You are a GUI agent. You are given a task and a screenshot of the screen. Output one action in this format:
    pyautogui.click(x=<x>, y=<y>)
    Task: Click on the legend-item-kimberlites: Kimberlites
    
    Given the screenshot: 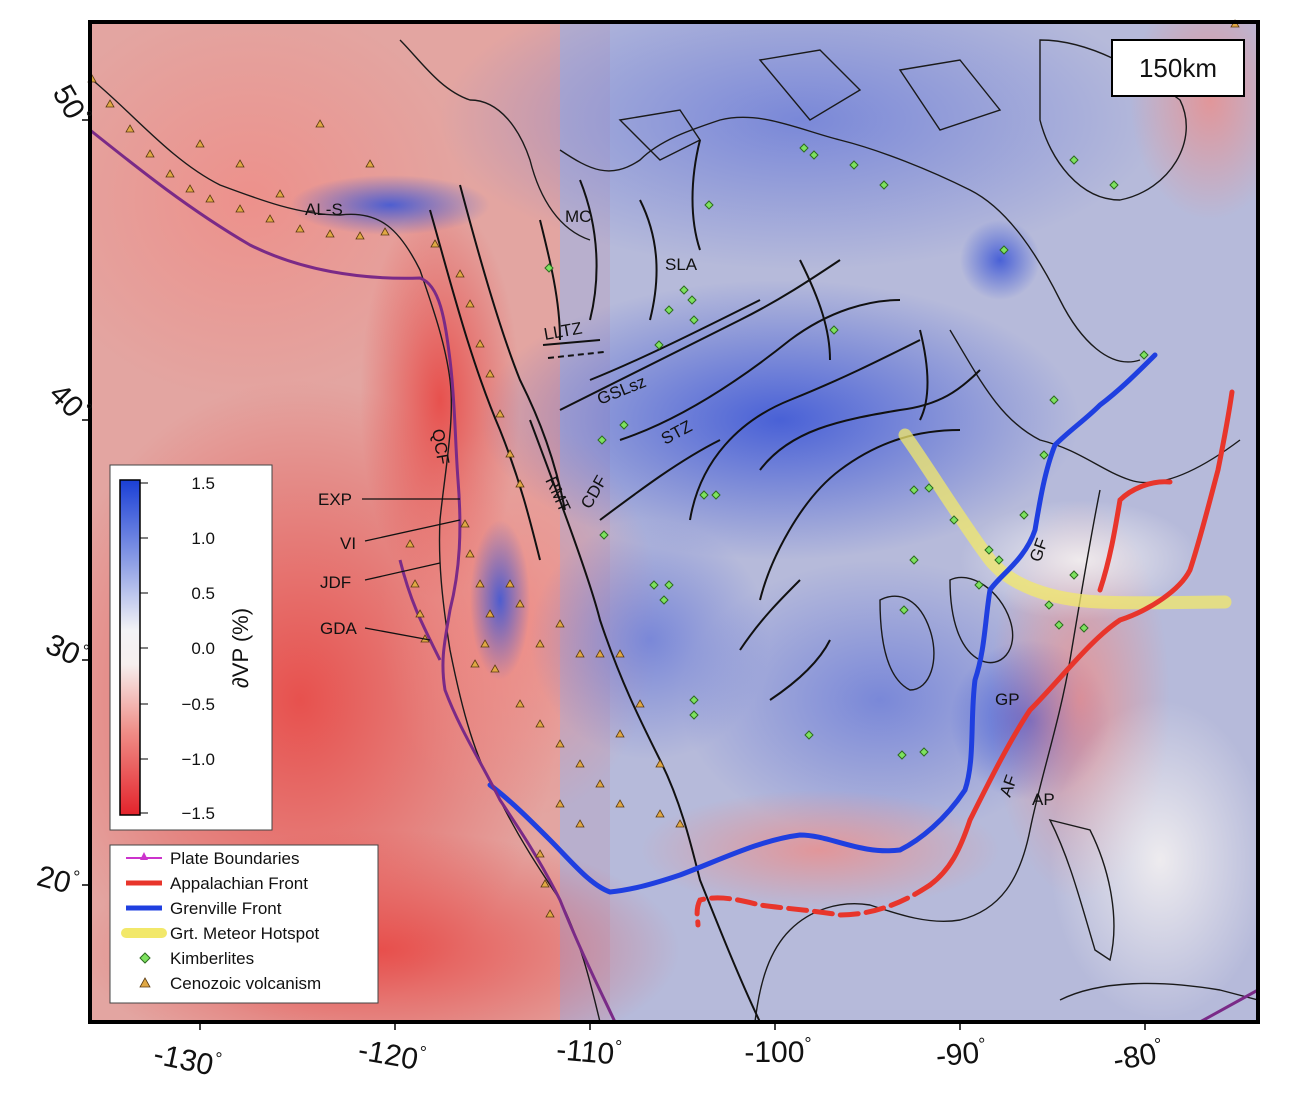 What is the action you would take?
    pyautogui.click(x=196, y=958)
    